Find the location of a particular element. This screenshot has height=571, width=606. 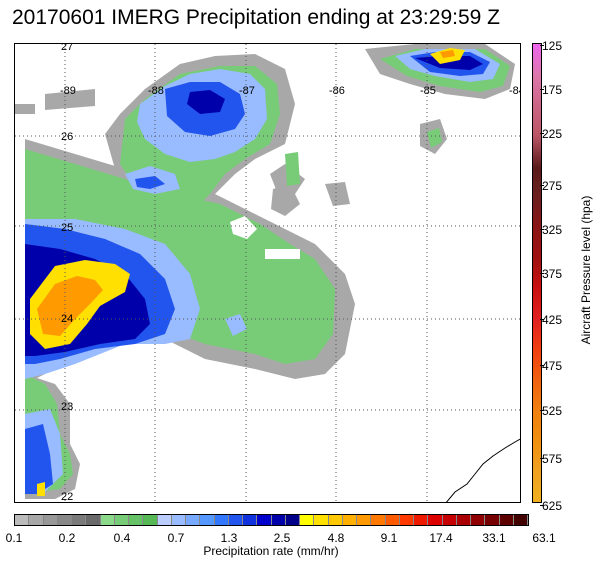

coastline is located at coordinates (483, 470).